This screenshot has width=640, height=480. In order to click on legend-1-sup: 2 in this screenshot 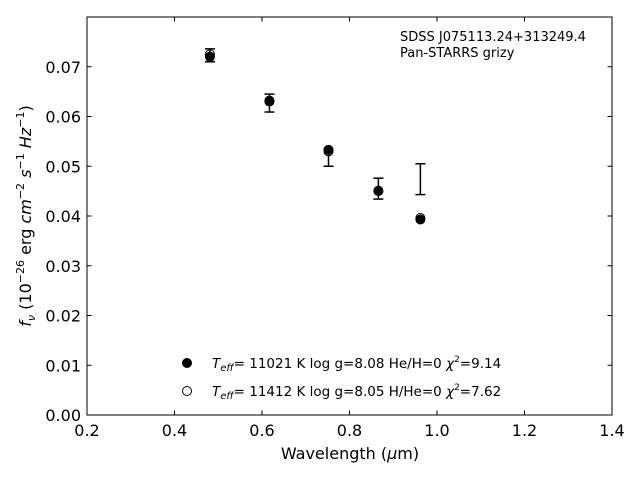, I will do `click(457, 360)`.